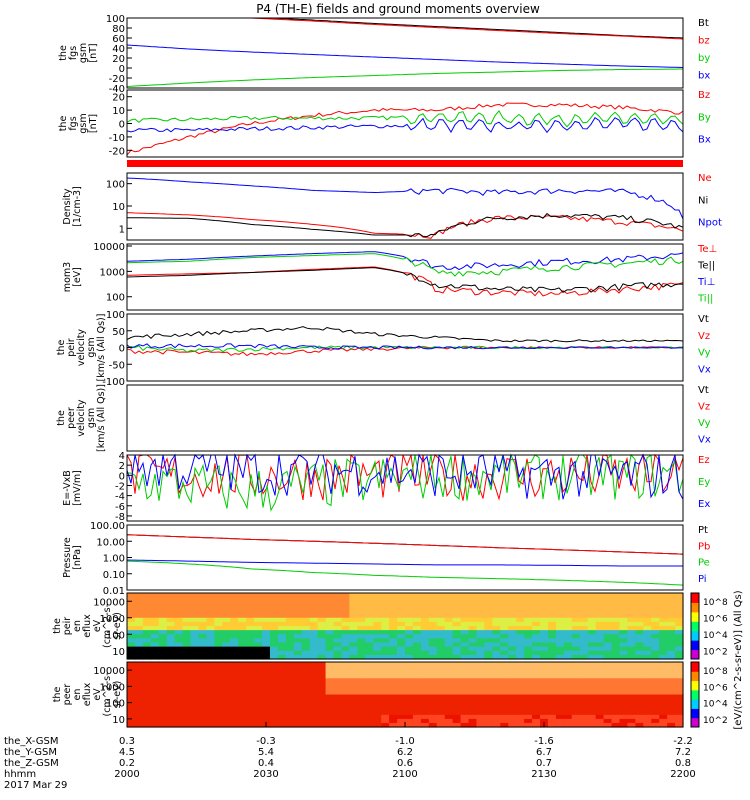  What do you see at coordinates (31, 741) in the screenshot?
I see `x-row-label: the_X-GSM` at bounding box center [31, 741].